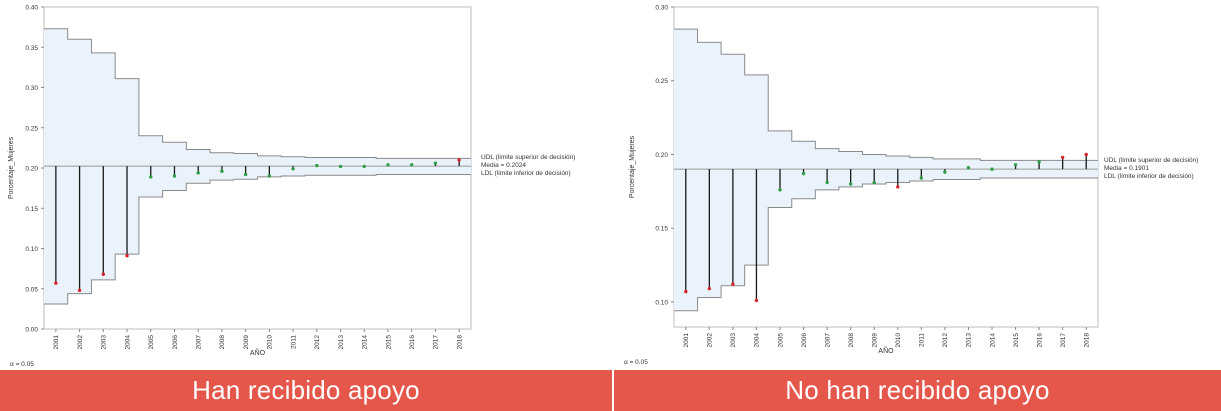 The image size is (1221, 411). Describe the element at coordinates (31, 330) in the screenshot. I see `y-tick-label: 0.00` at that location.